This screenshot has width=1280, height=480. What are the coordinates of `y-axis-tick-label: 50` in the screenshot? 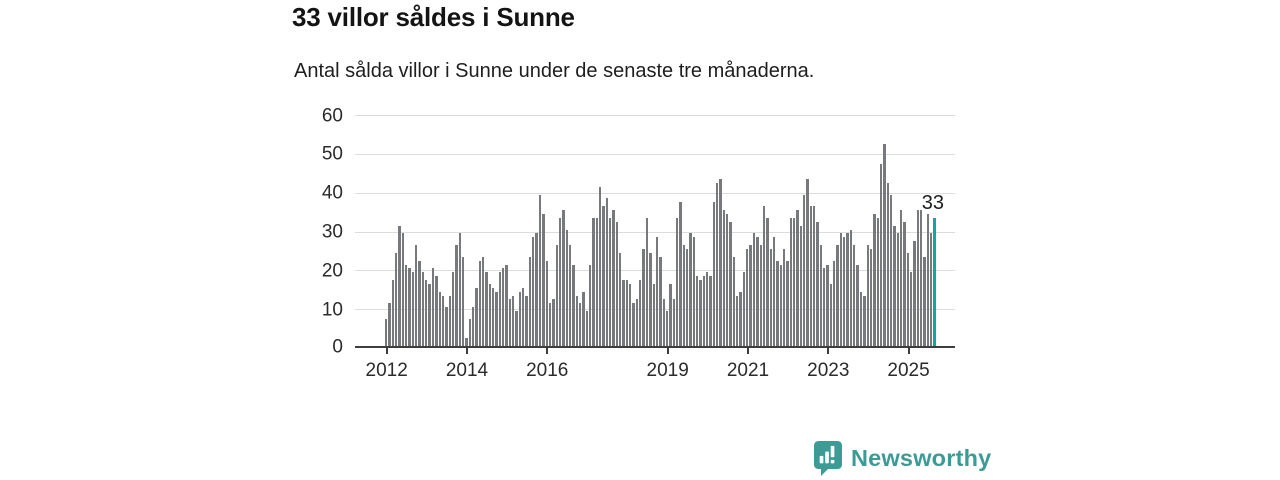 It's located at (332, 154).